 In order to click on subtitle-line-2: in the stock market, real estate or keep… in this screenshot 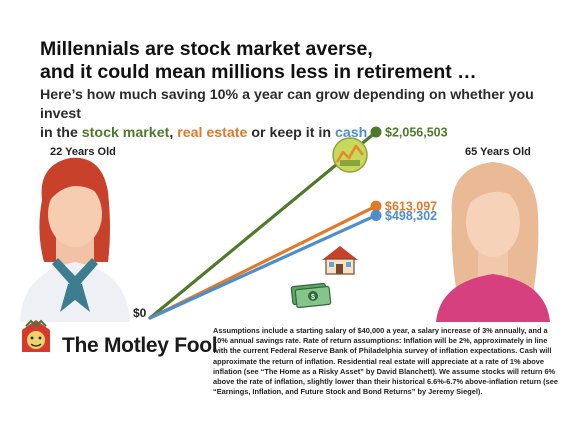, I will do `click(305, 133)`.